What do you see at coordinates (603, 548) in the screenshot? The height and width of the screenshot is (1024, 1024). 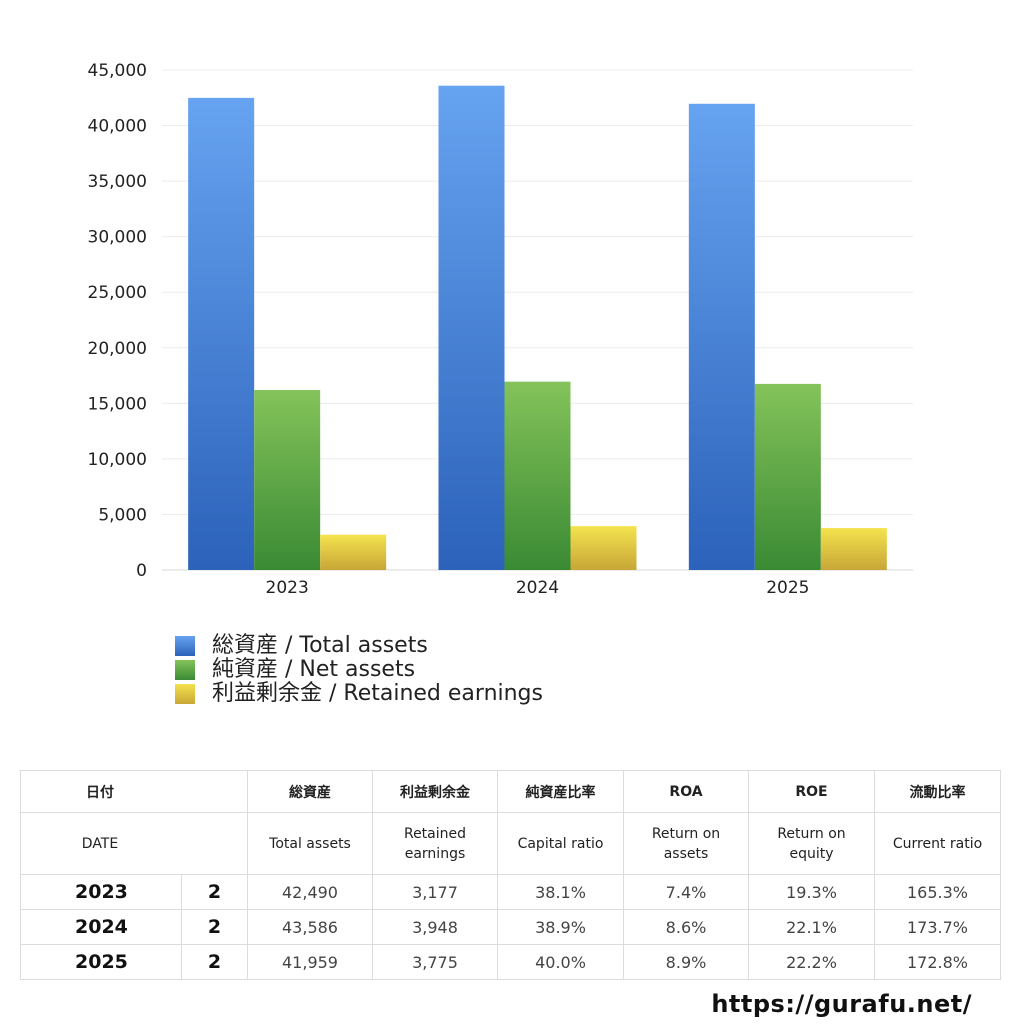 I see `bar-retained-earnings-2024` at bounding box center [603, 548].